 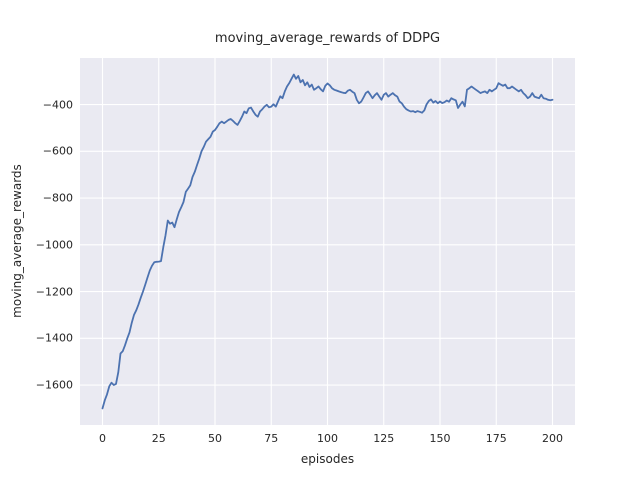 I want to click on x-tick-label: 75, so click(x=271, y=438).